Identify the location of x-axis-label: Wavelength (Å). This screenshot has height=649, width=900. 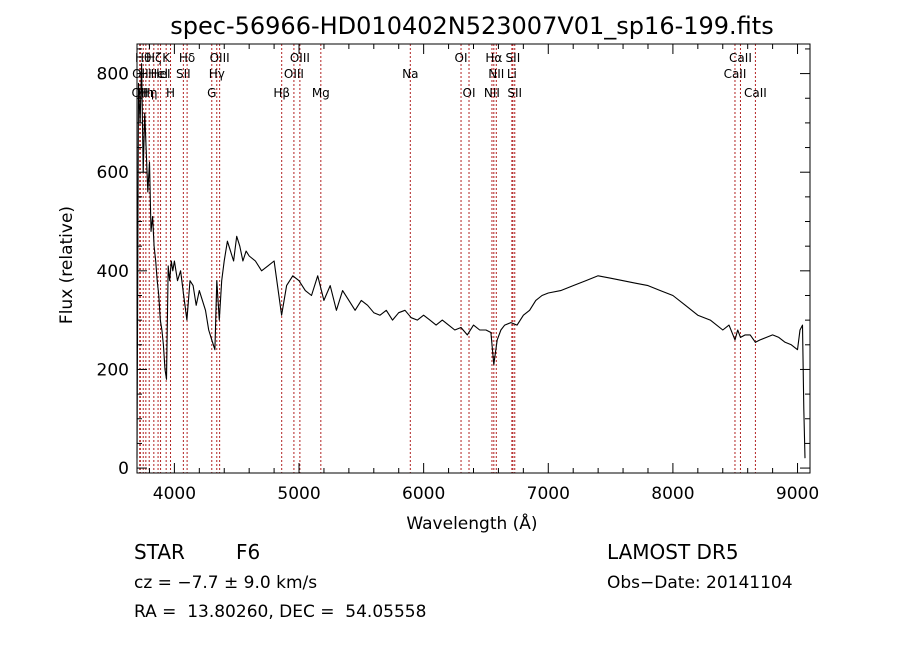
(471, 523).